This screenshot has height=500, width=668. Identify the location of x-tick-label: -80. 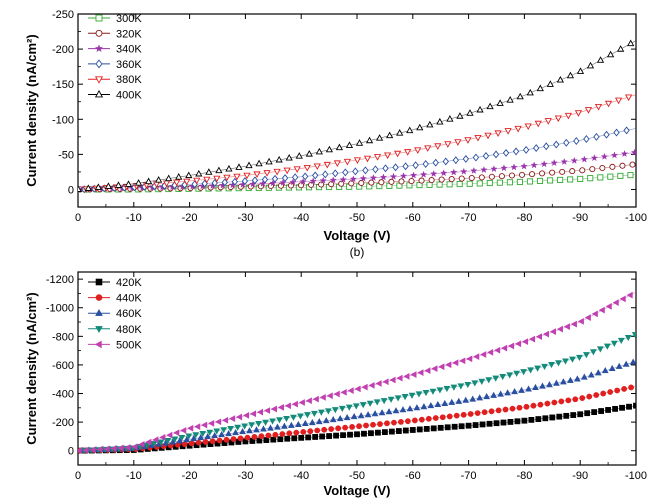
(524, 218).